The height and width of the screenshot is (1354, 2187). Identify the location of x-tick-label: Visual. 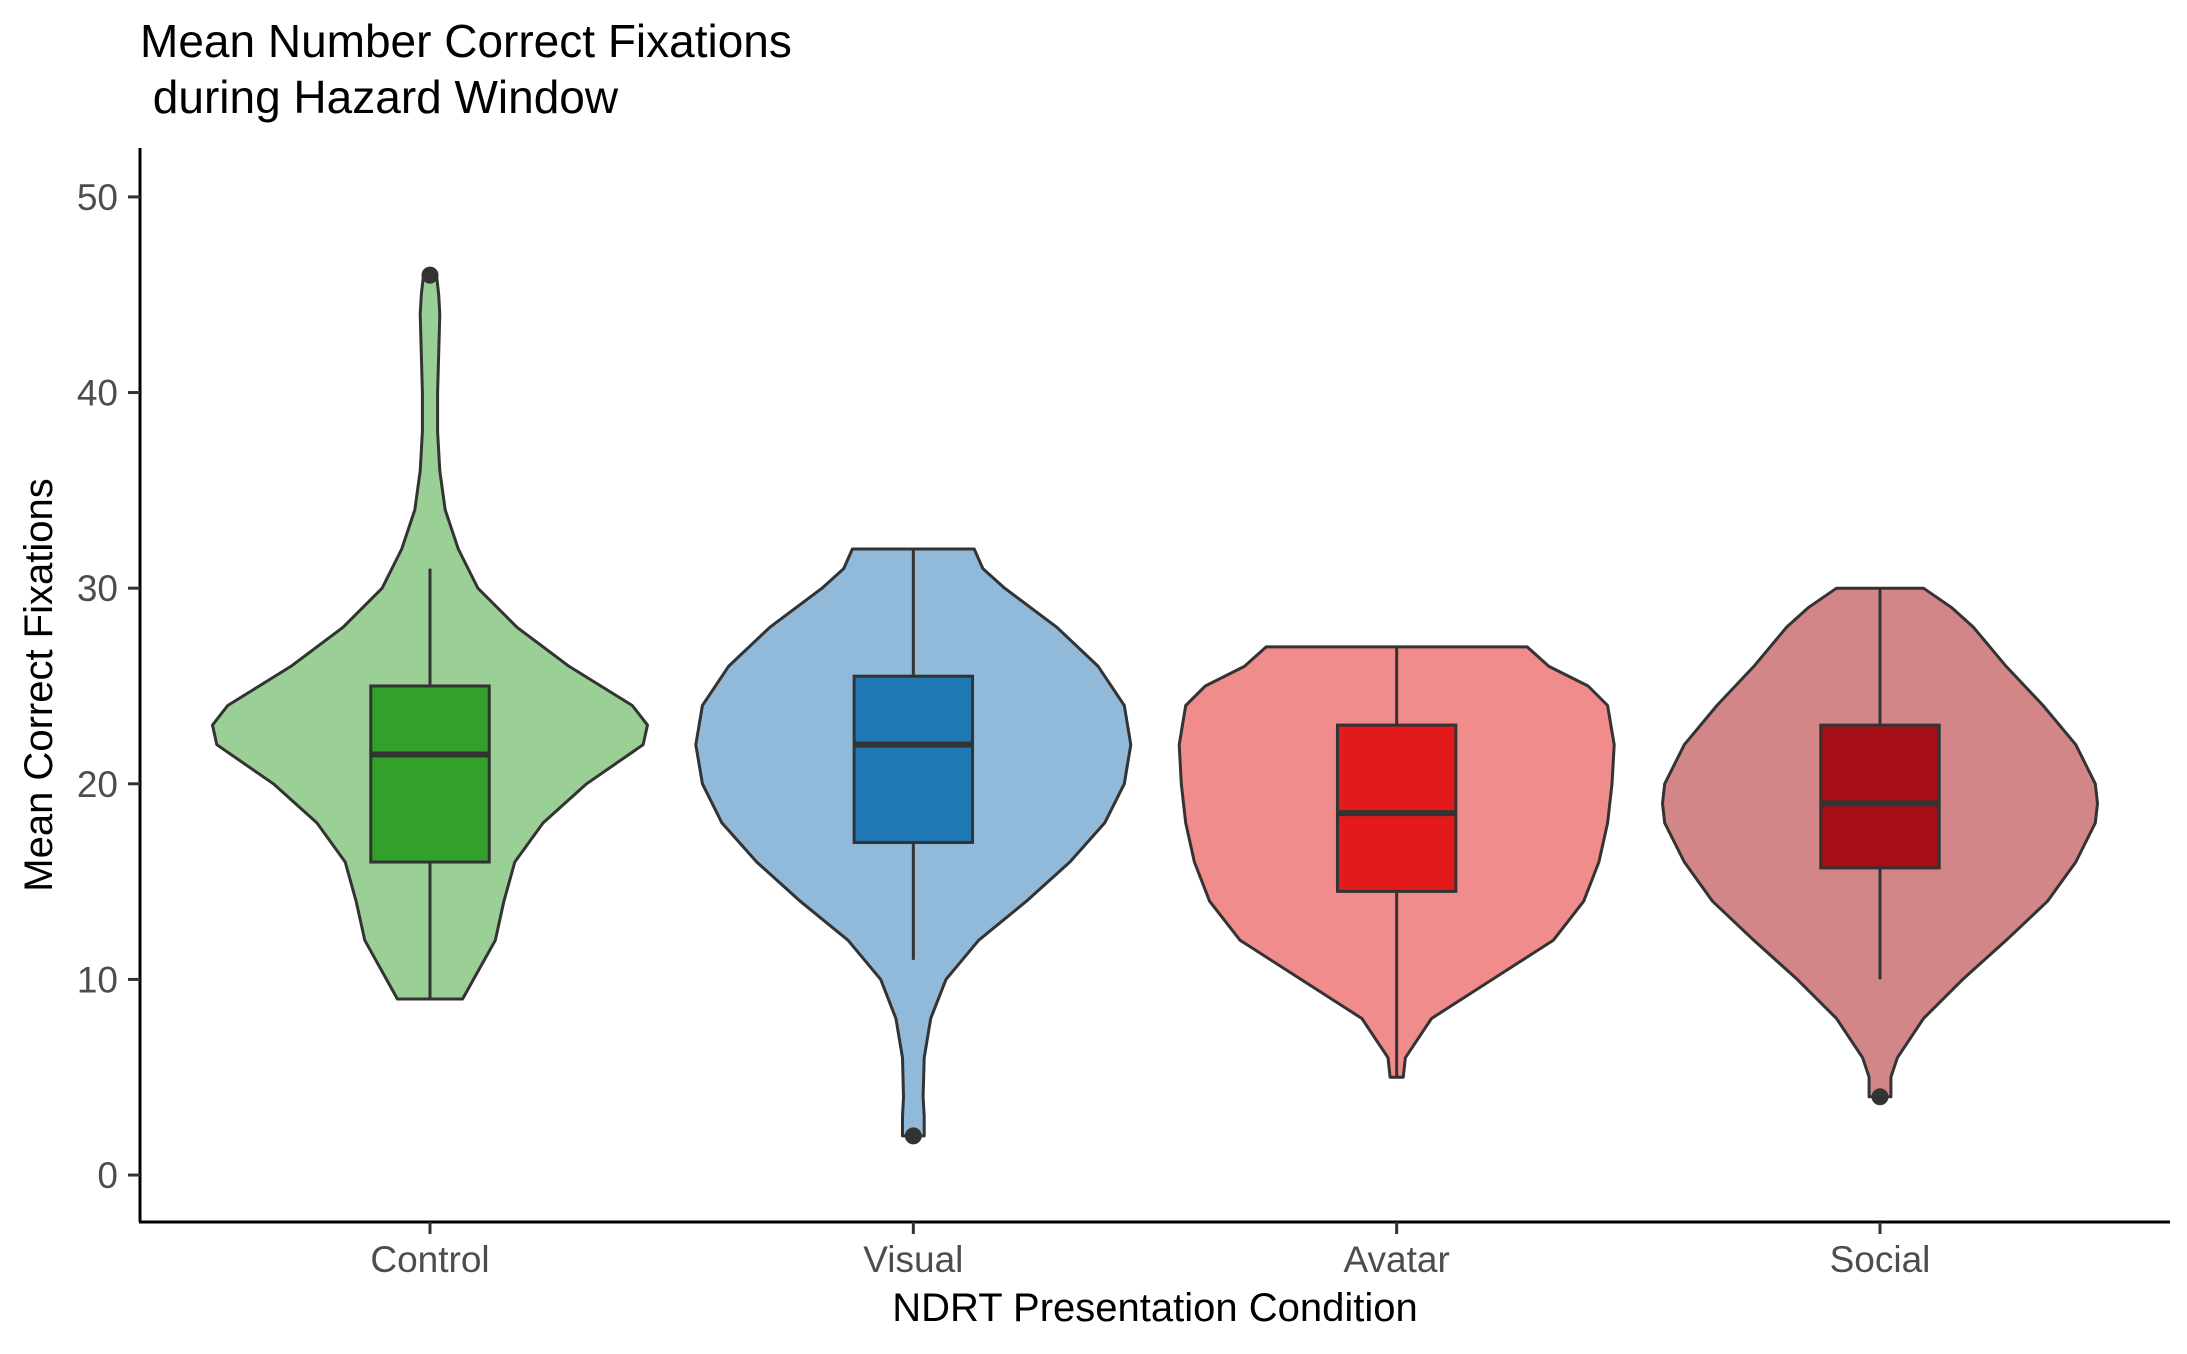
(913, 1259).